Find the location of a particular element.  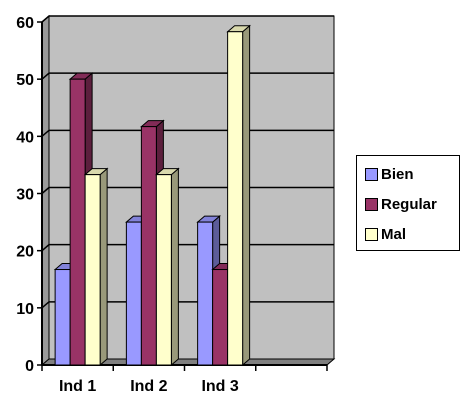

legend: Bien Regular Mal is located at coordinates (408, 203).